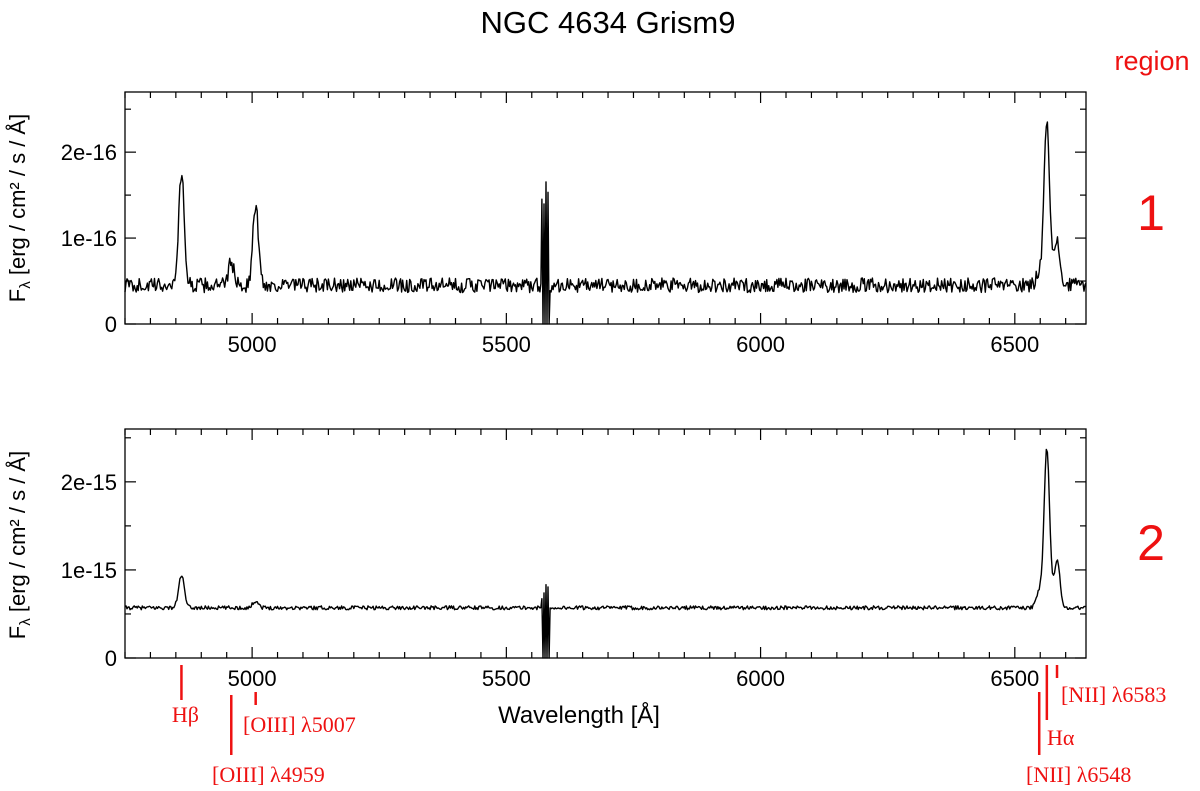 This screenshot has height=791, width=1200. What do you see at coordinates (1151, 213) in the screenshot?
I see `region-label: 1` at bounding box center [1151, 213].